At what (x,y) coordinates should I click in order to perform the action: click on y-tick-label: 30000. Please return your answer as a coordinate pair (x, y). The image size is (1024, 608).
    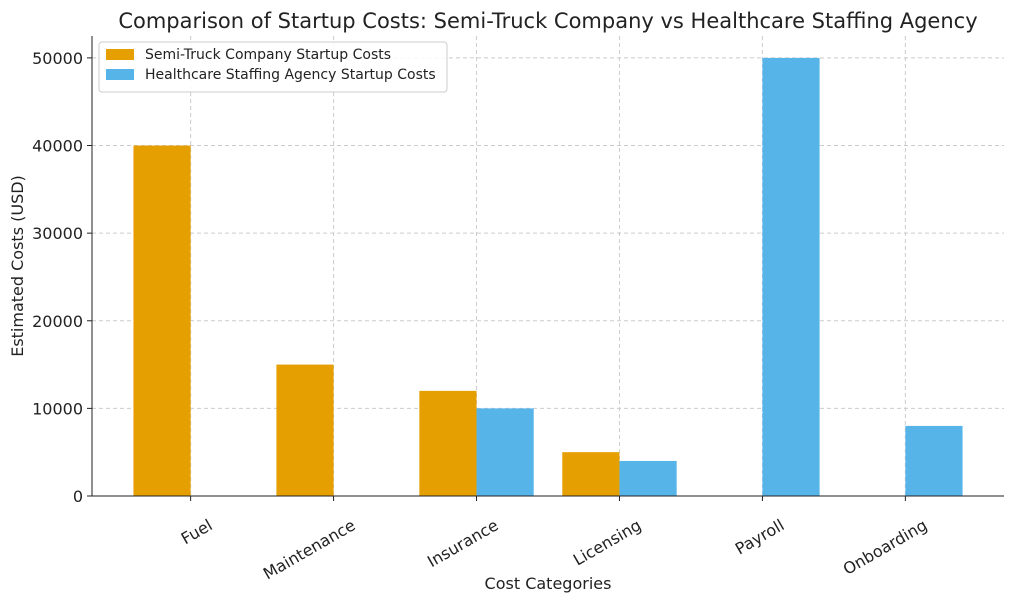
    Looking at the image, I should click on (57, 233).